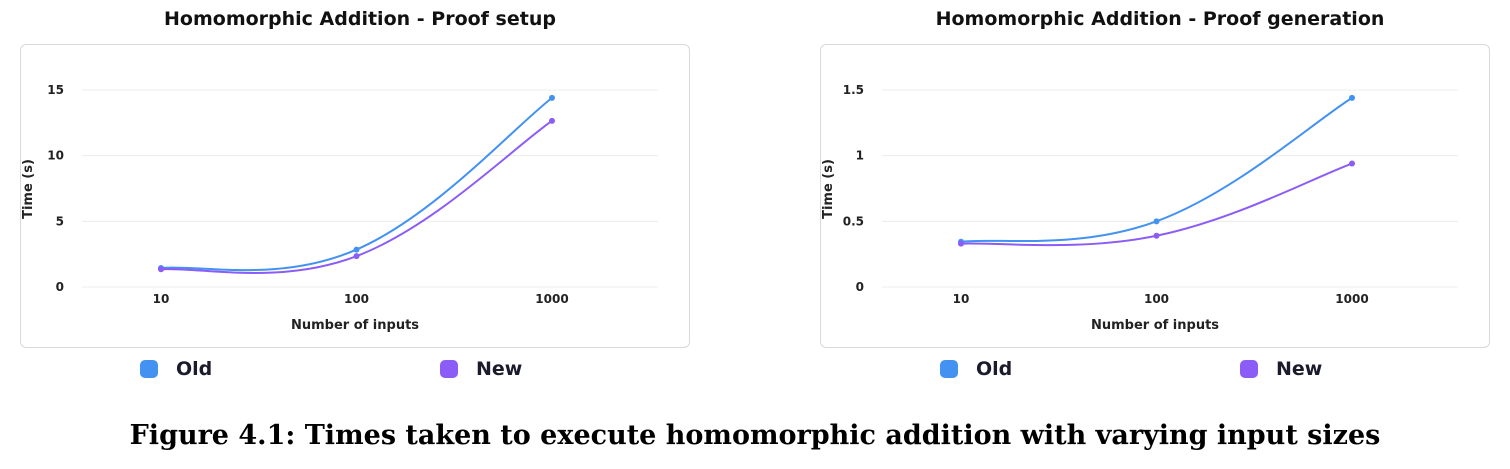  I want to click on series-line-old, so click(356, 184).